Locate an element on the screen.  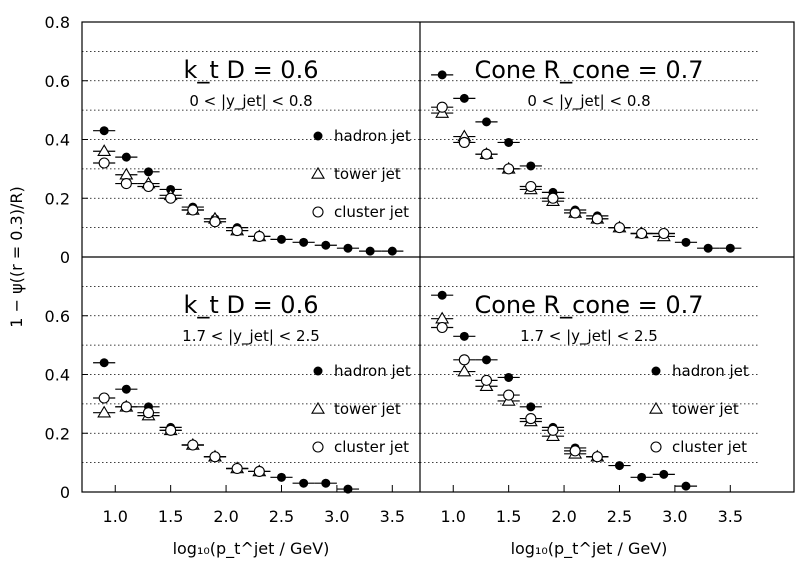
x-tick-label: 1.5 is located at coordinates (170, 516).